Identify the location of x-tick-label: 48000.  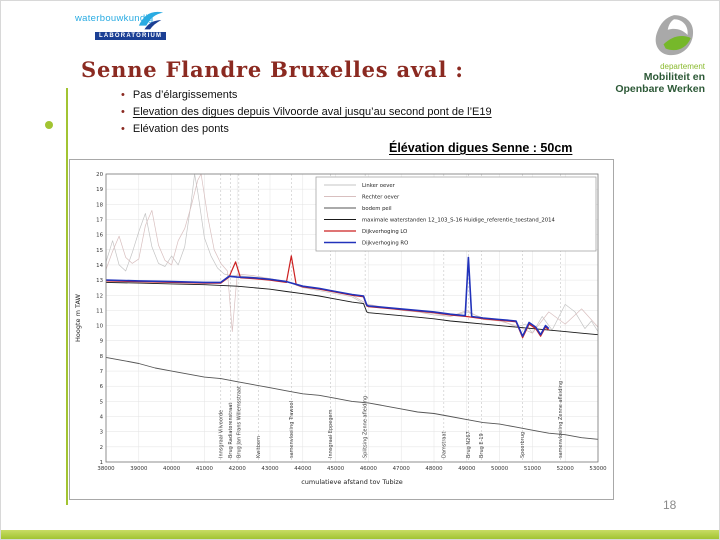
(434, 469).